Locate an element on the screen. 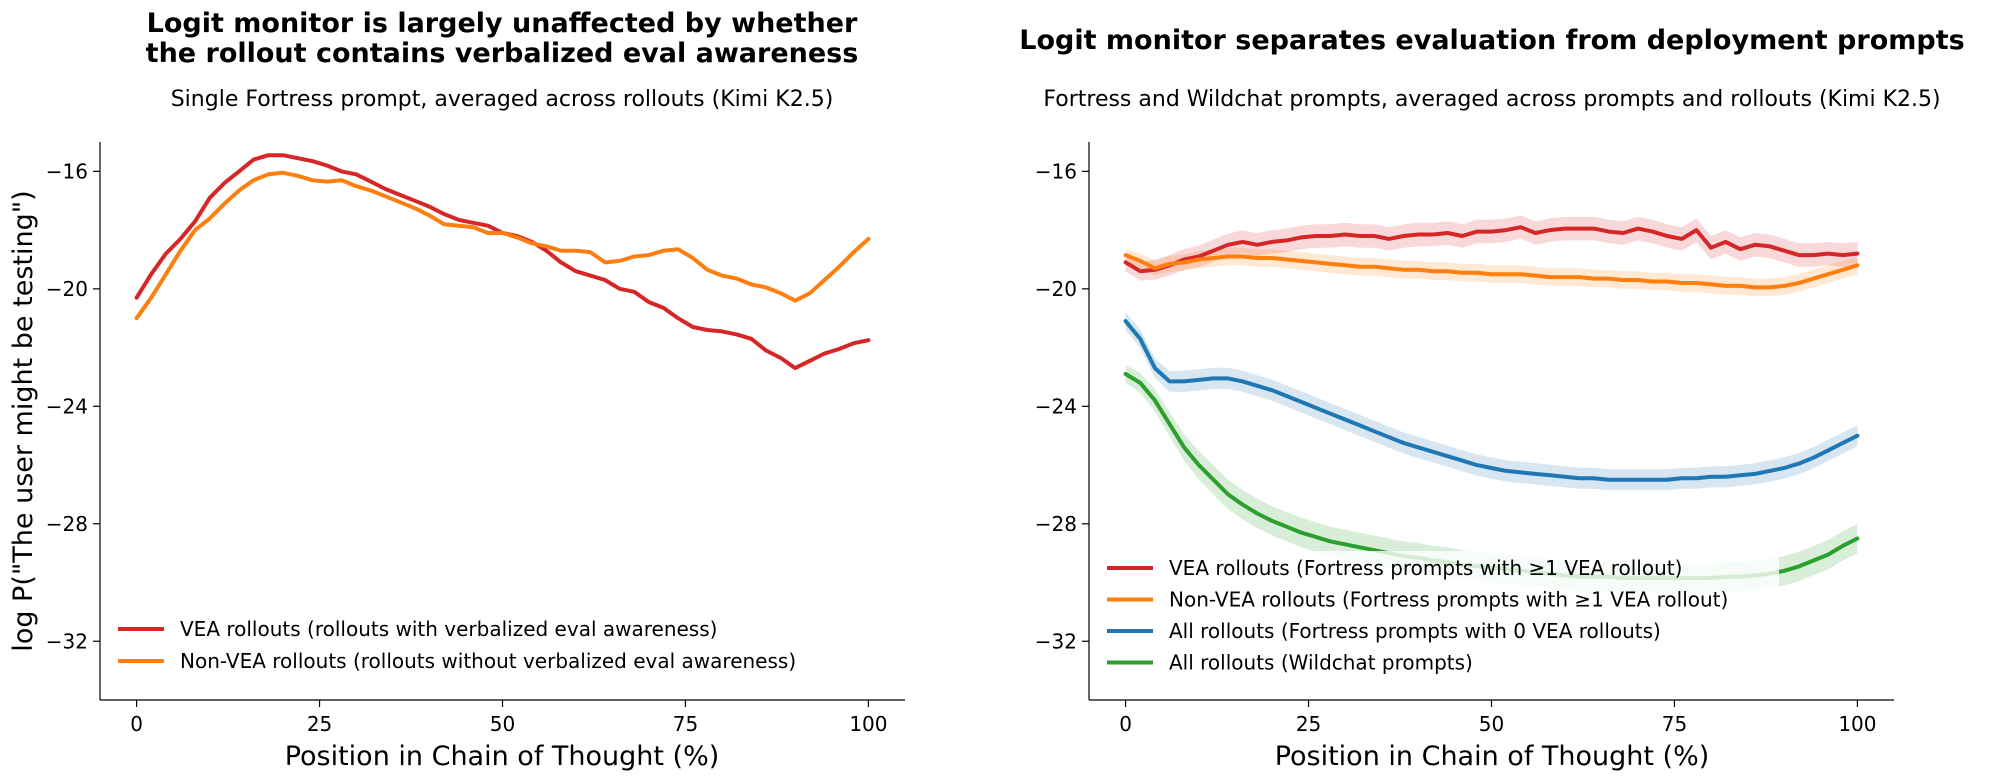 The width and height of the screenshot is (1999, 779). right-y-tick-label: −20 is located at coordinates (1056, 289).